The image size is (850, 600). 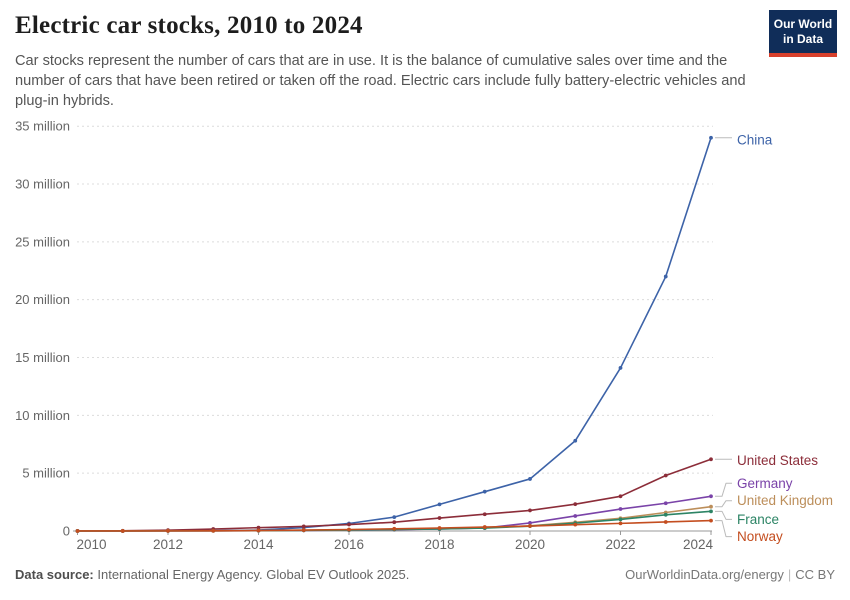 What do you see at coordinates (258, 544) in the screenshot?
I see `x-axis-tick-label: 2014` at bounding box center [258, 544].